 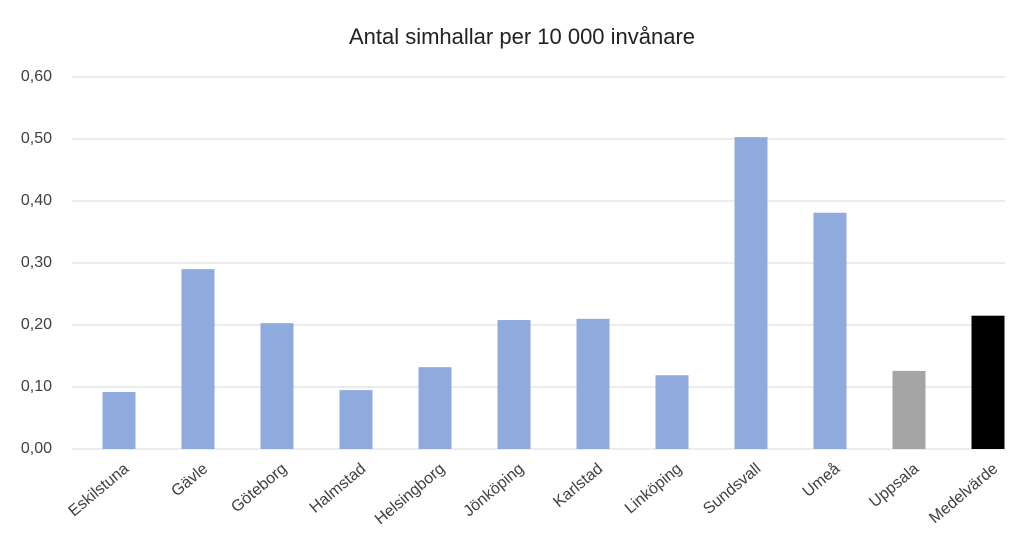 What do you see at coordinates (189, 480) in the screenshot?
I see `x-tick-label: Gävle` at bounding box center [189, 480].